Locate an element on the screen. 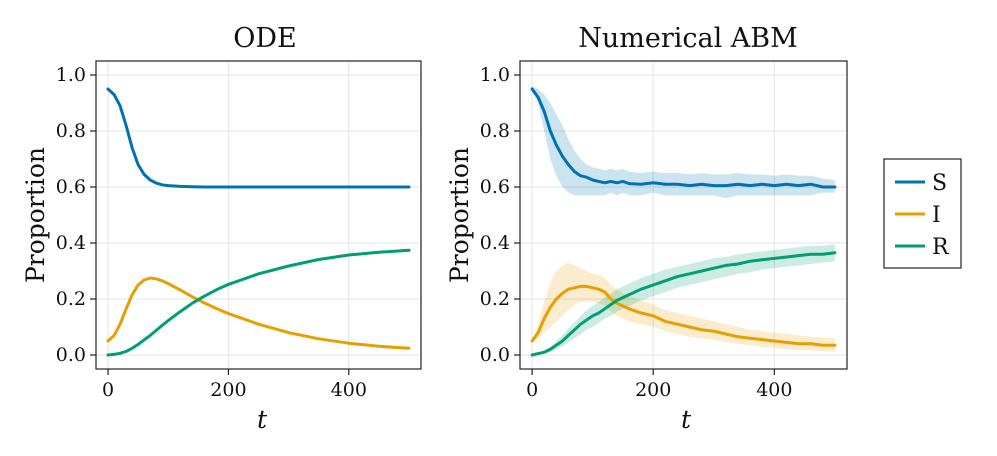  series-I-band is located at coordinates (683, 307).